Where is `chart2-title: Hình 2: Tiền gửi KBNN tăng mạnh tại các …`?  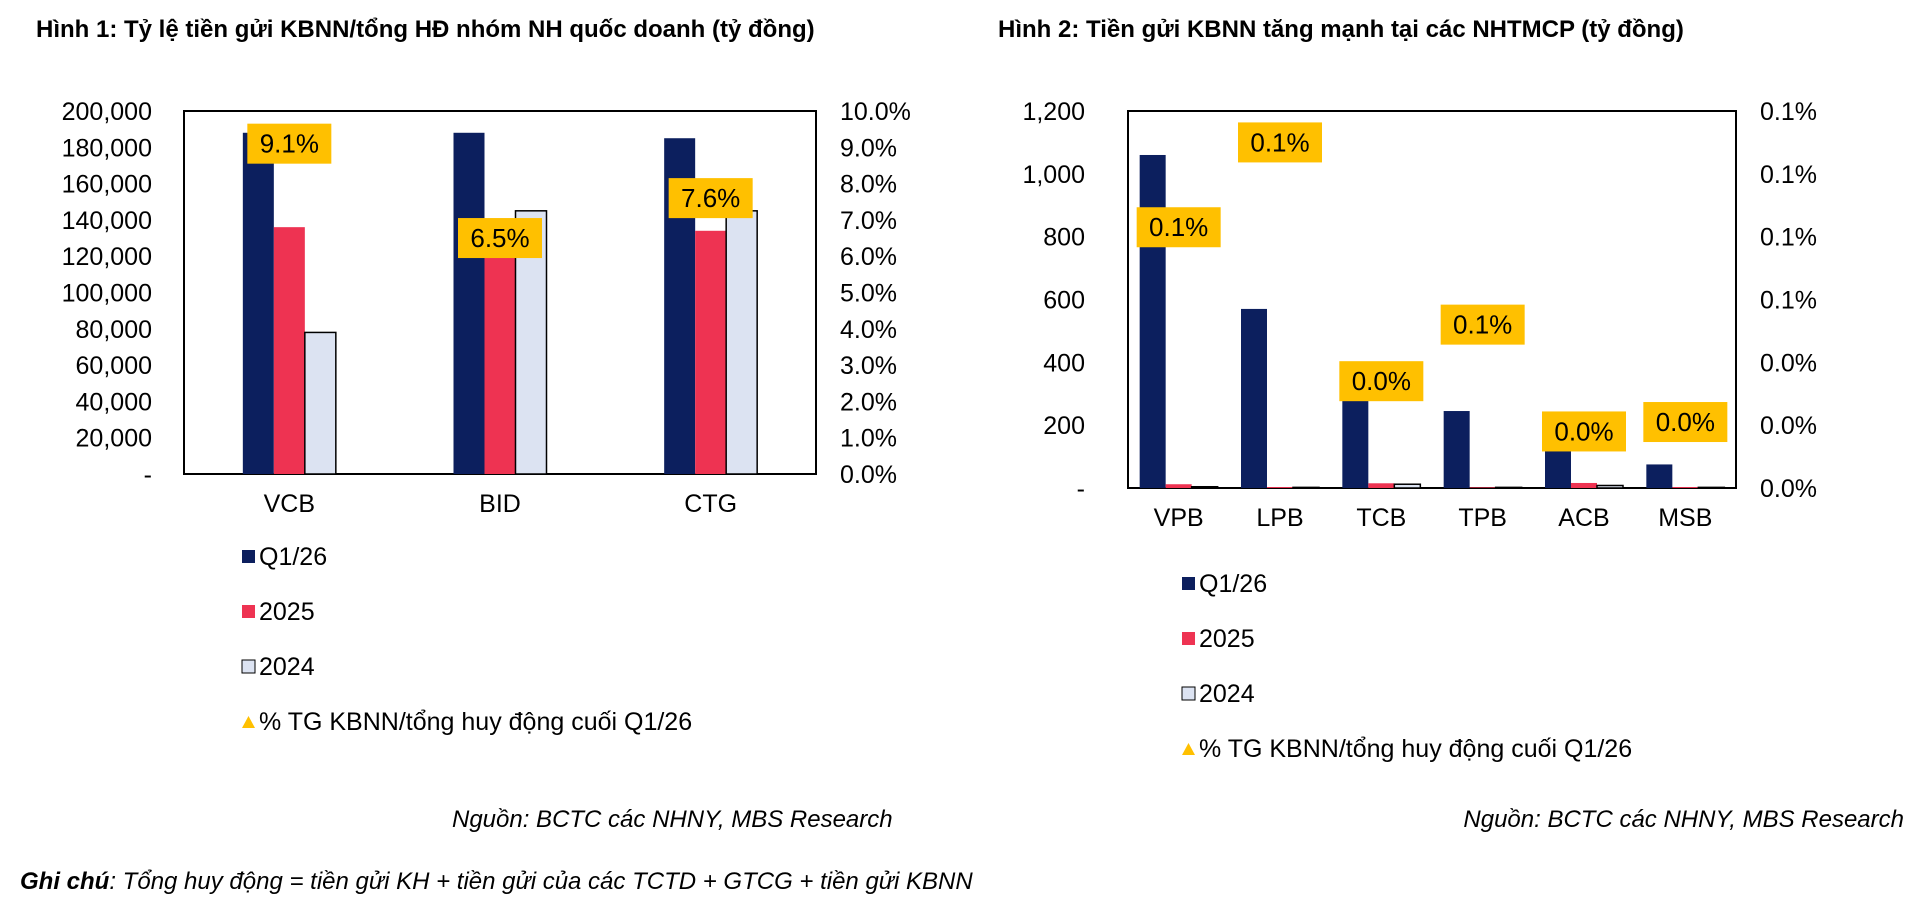 chart2-title: Hình 2: Tiền gửi KBNN tăng mạnh tại các … is located at coordinates (1341, 29).